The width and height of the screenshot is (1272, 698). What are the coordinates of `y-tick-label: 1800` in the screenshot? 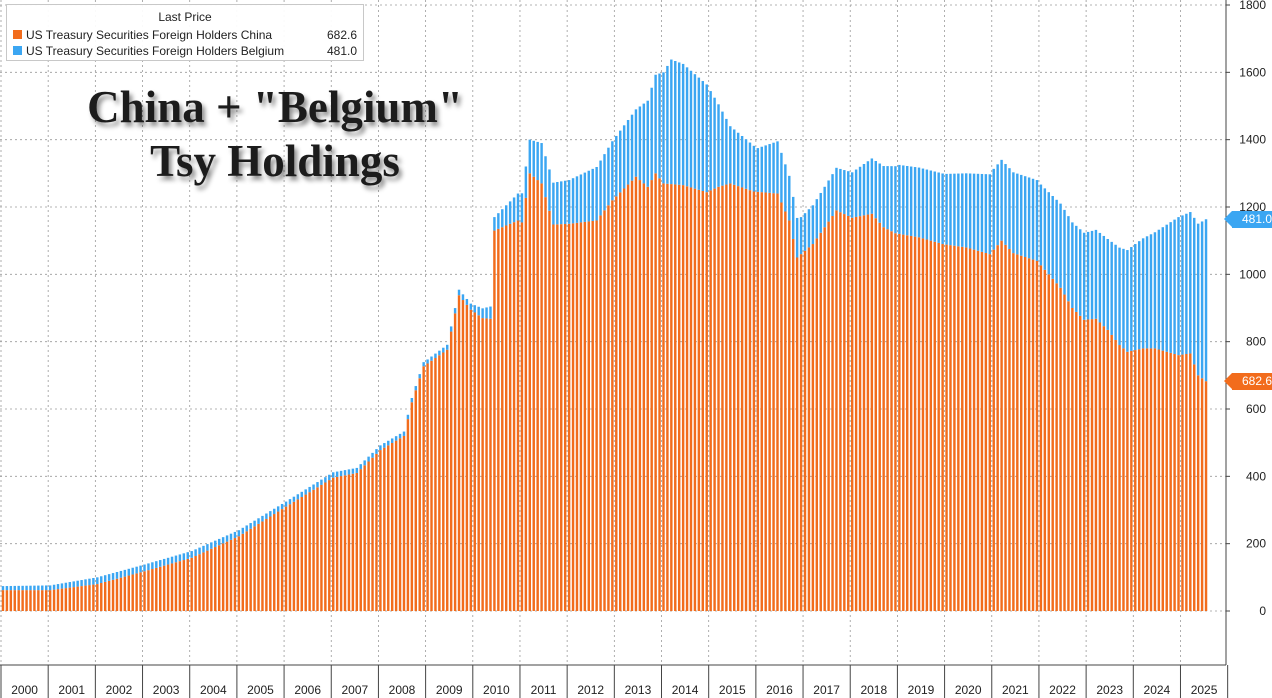 It's located at (1252, 6).